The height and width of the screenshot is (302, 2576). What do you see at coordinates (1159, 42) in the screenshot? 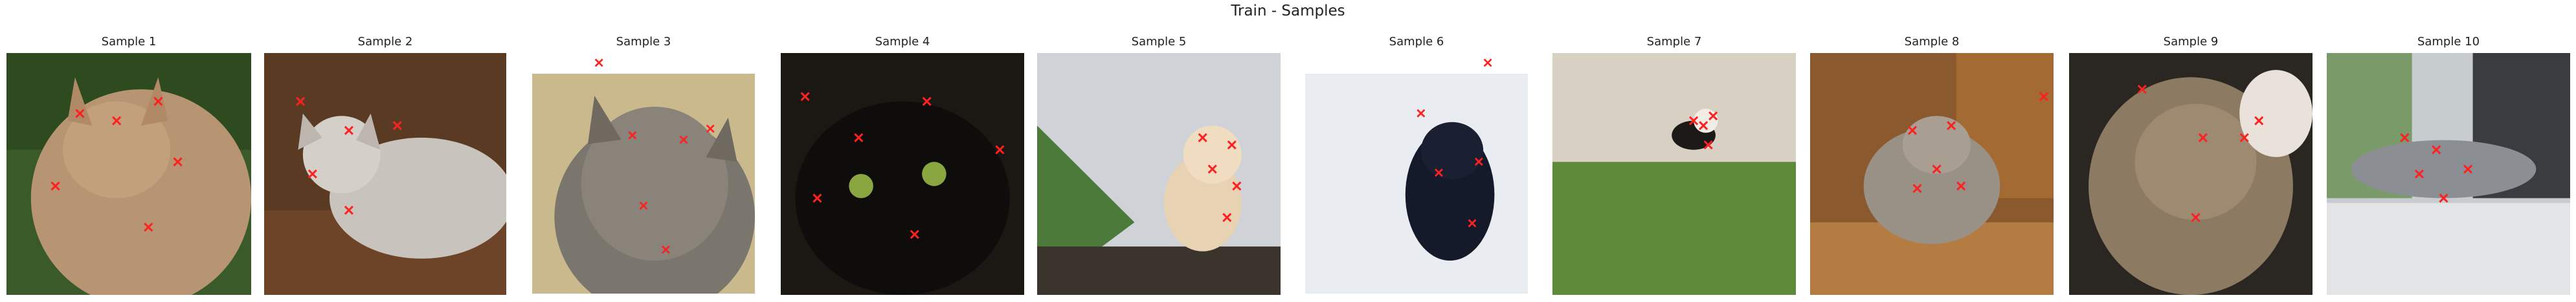
I see `sample-title: Sample 5` at bounding box center [1159, 42].